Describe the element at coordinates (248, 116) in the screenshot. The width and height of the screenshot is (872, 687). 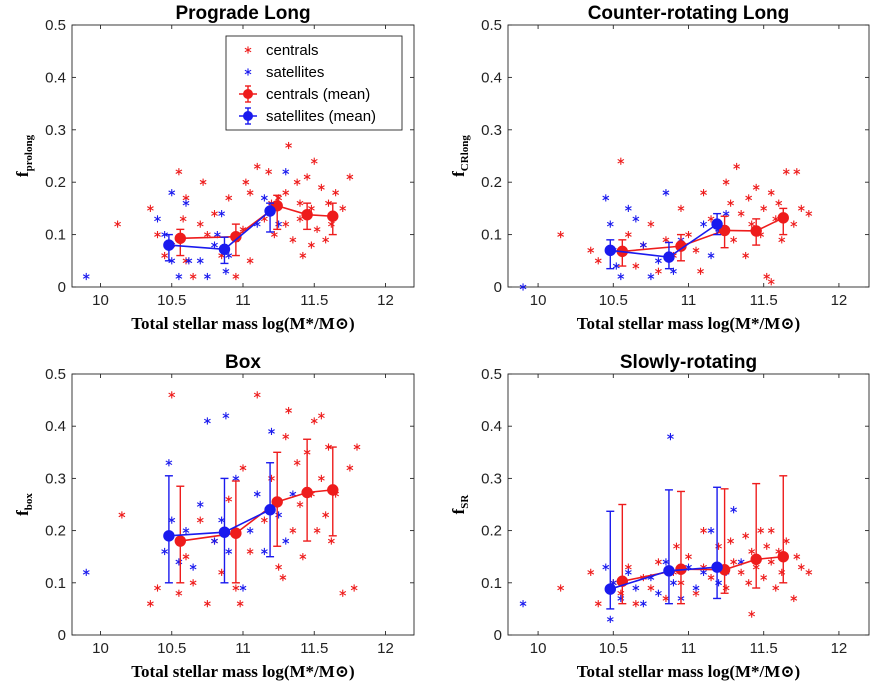
I see `legend-satellites-mean-marker` at that location.